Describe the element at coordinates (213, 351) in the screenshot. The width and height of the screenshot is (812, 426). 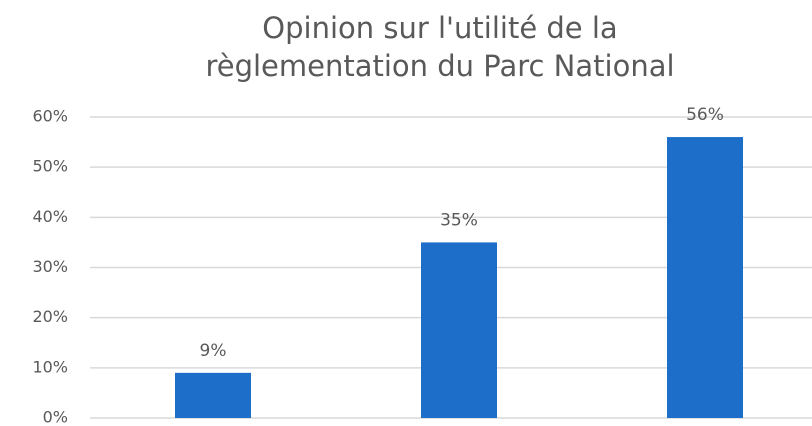
I see `data-label: 9%` at that location.